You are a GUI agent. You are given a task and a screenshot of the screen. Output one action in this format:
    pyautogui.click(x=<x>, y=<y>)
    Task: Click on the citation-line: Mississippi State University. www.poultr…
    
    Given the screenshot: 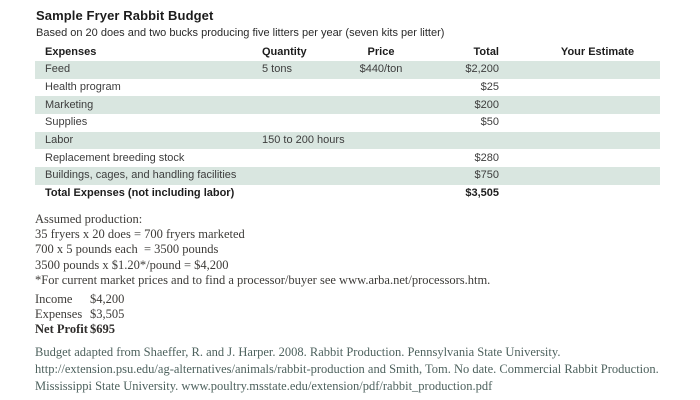 What is the action you would take?
    pyautogui.click(x=264, y=386)
    